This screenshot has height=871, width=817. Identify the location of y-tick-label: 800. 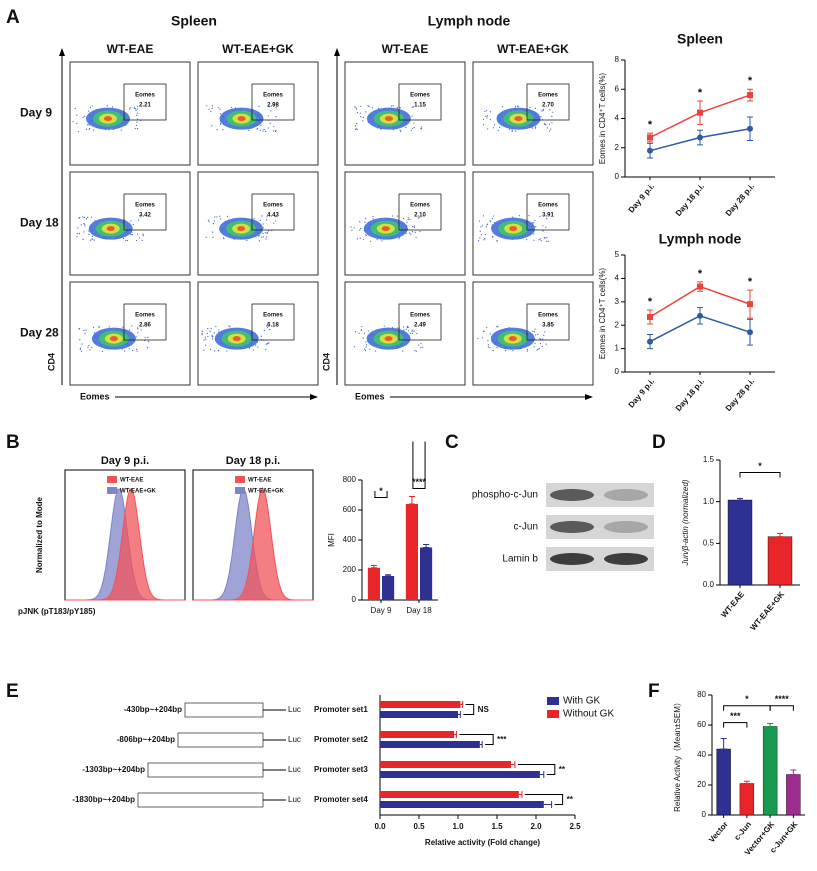
(350, 479).